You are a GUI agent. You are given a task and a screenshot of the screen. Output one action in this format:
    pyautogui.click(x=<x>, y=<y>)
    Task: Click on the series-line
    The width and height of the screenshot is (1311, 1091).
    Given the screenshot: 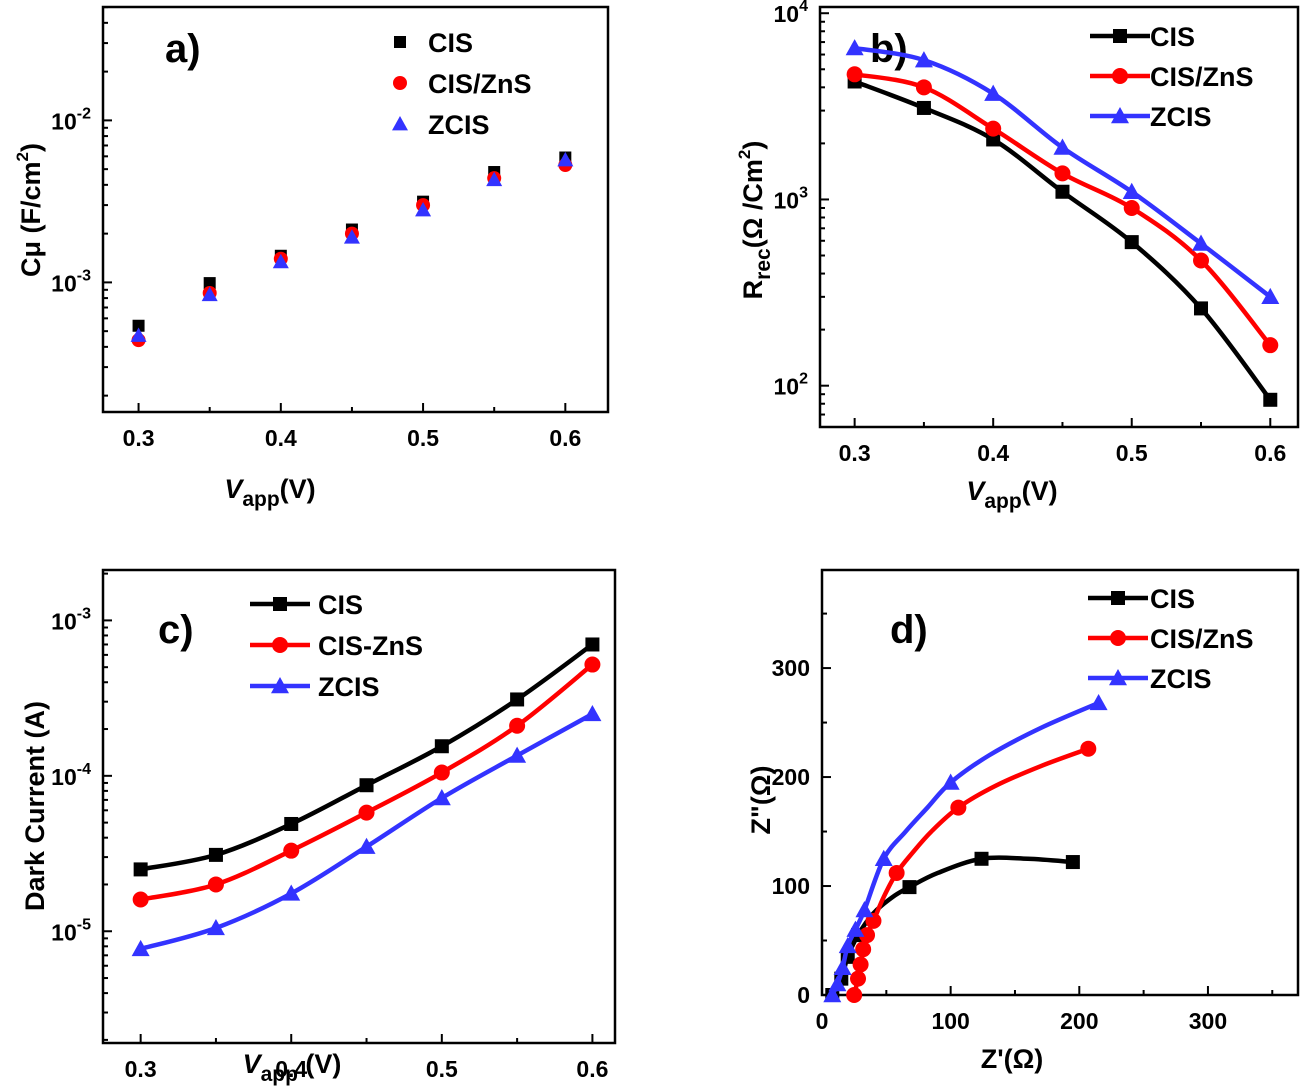 What is the action you would take?
    pyautogui.click(x=965, y=848)
    